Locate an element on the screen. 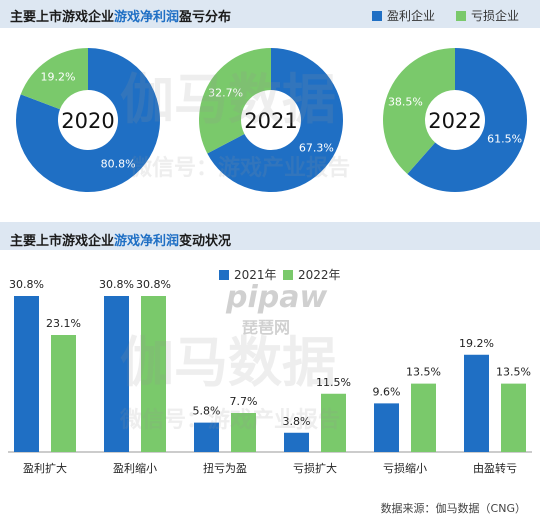 Image resolution: width=540 pixels, height=524 pixels. donut-year-label: 2020 is located at coordinates (87, 121).